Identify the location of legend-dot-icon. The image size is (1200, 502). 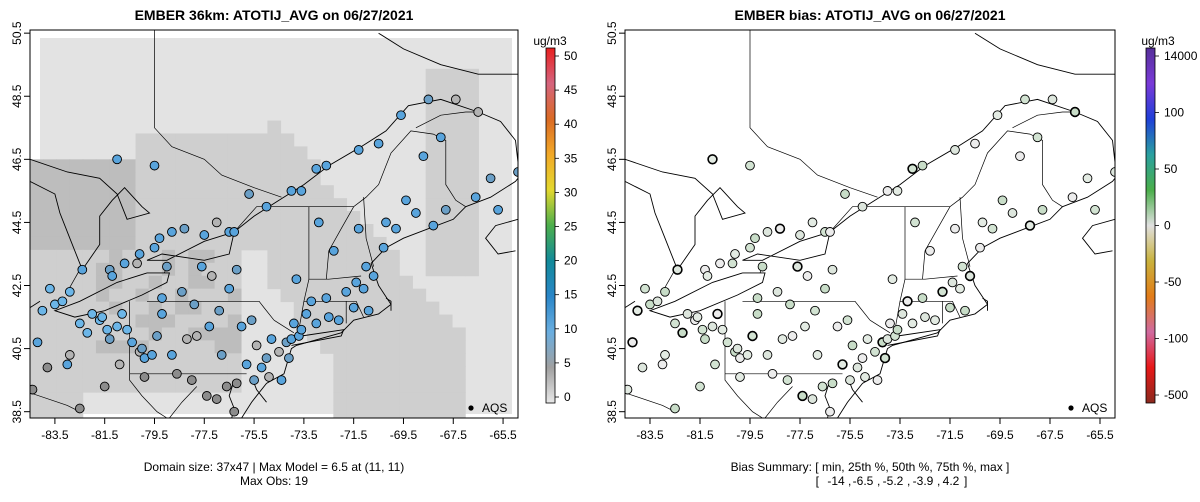
(1071, 408).